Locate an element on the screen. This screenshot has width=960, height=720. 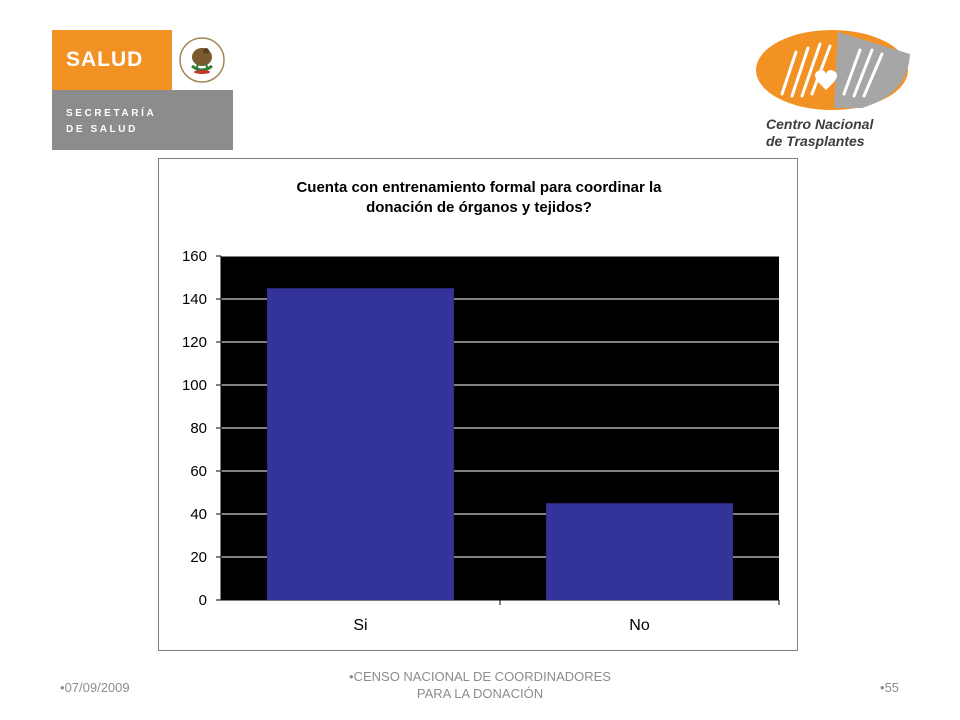
footer-title-line2: PARA LA DONACIÓN is located at coordinates (480, 693).